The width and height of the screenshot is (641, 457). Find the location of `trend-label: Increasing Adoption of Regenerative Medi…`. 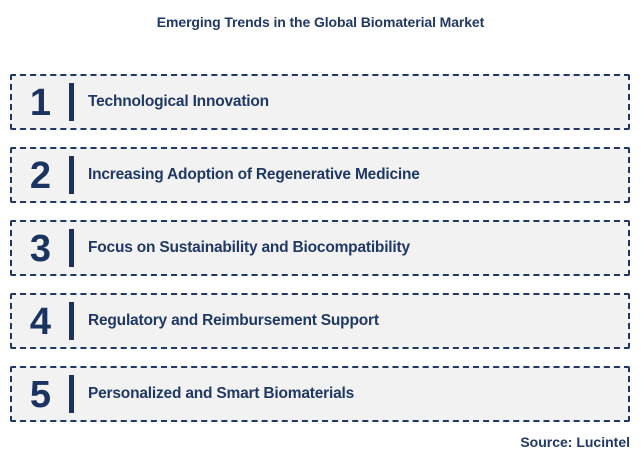

trend-label: Increasing Adoption of Regenerative Medi… is located at coordinates (254, 174).